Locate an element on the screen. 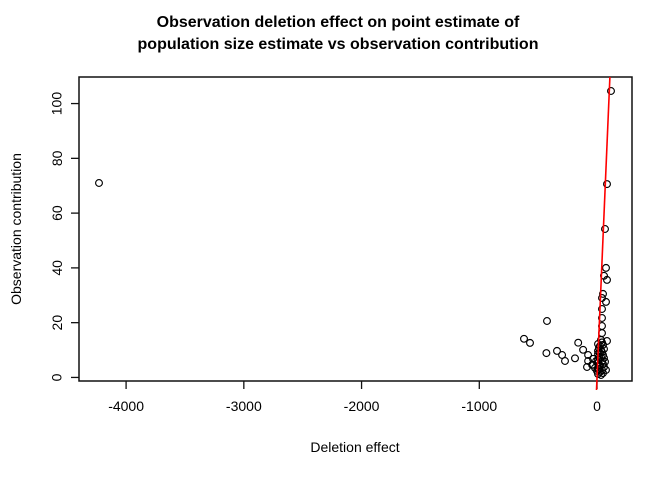 This screenshot has height=480, width=672. y-tick-label: 0 is located at coordinates (57, 377).